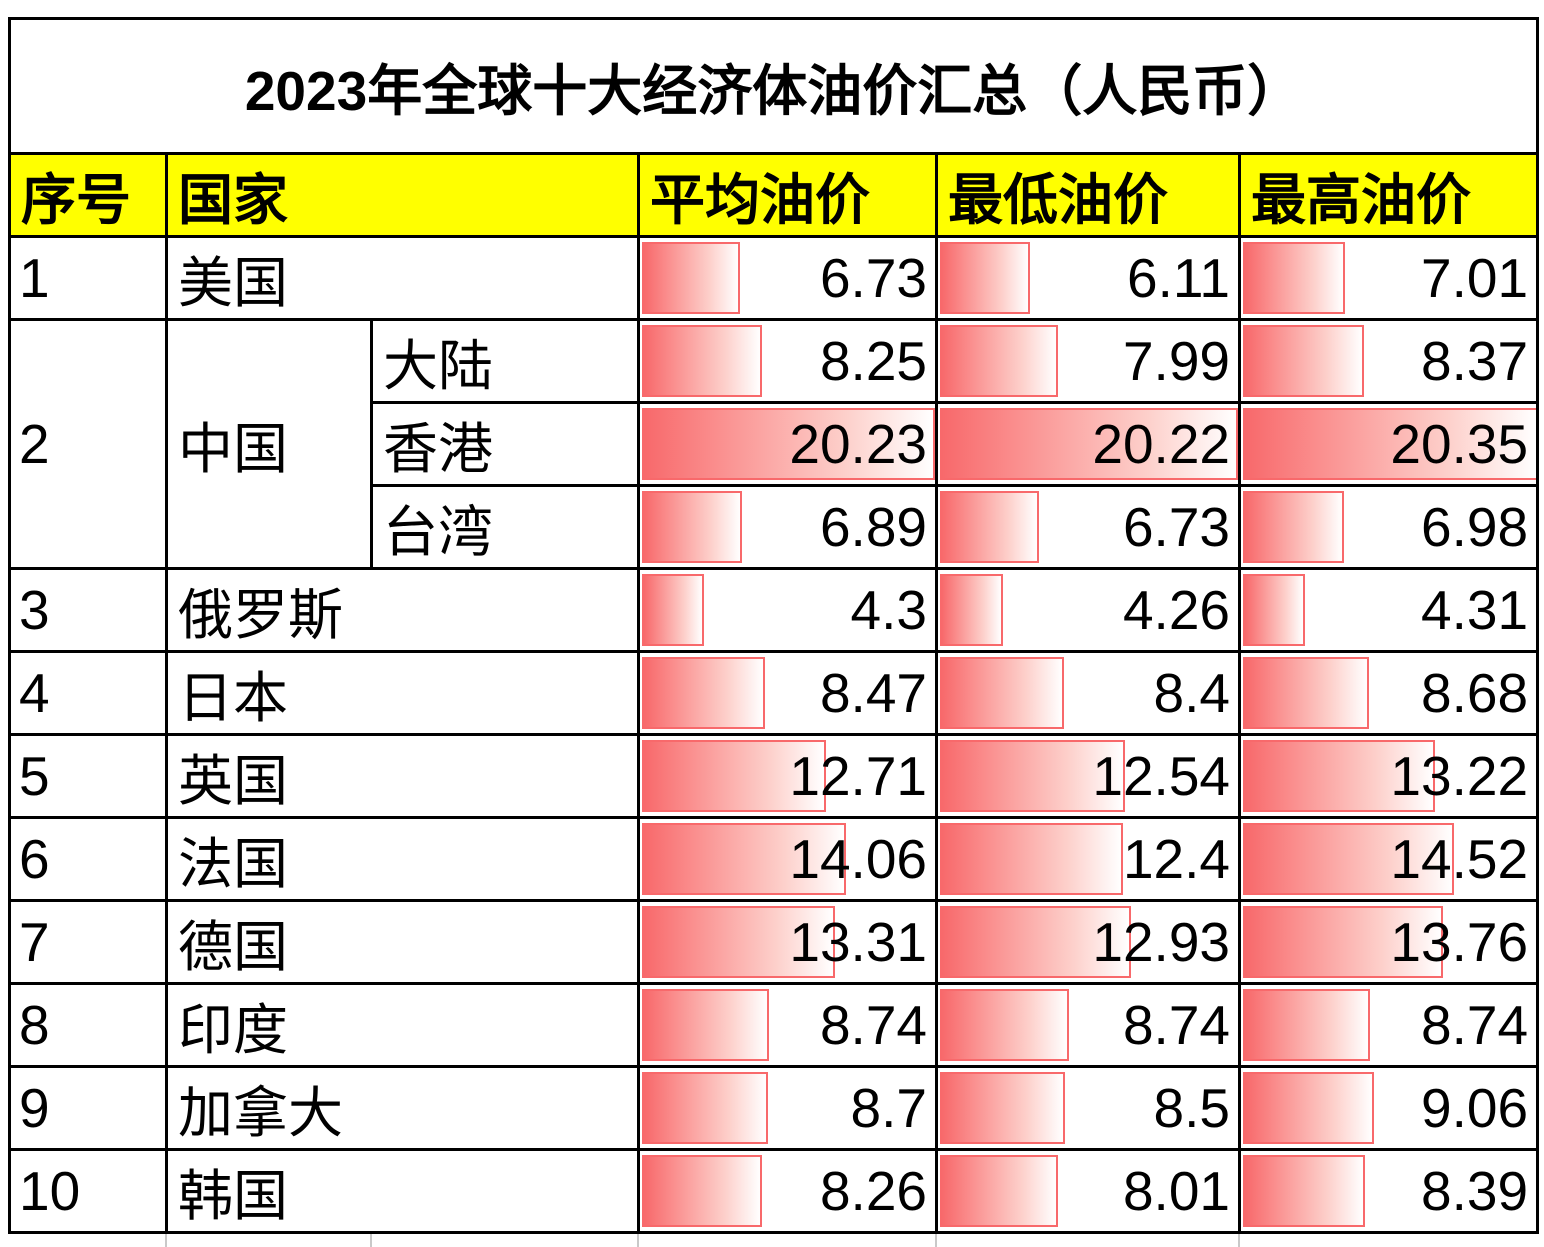  What do you see at coordinates (1388, 278) in the screenshot?
I see `max-price-cell: 7.01` at bounding box center [1388, 278].